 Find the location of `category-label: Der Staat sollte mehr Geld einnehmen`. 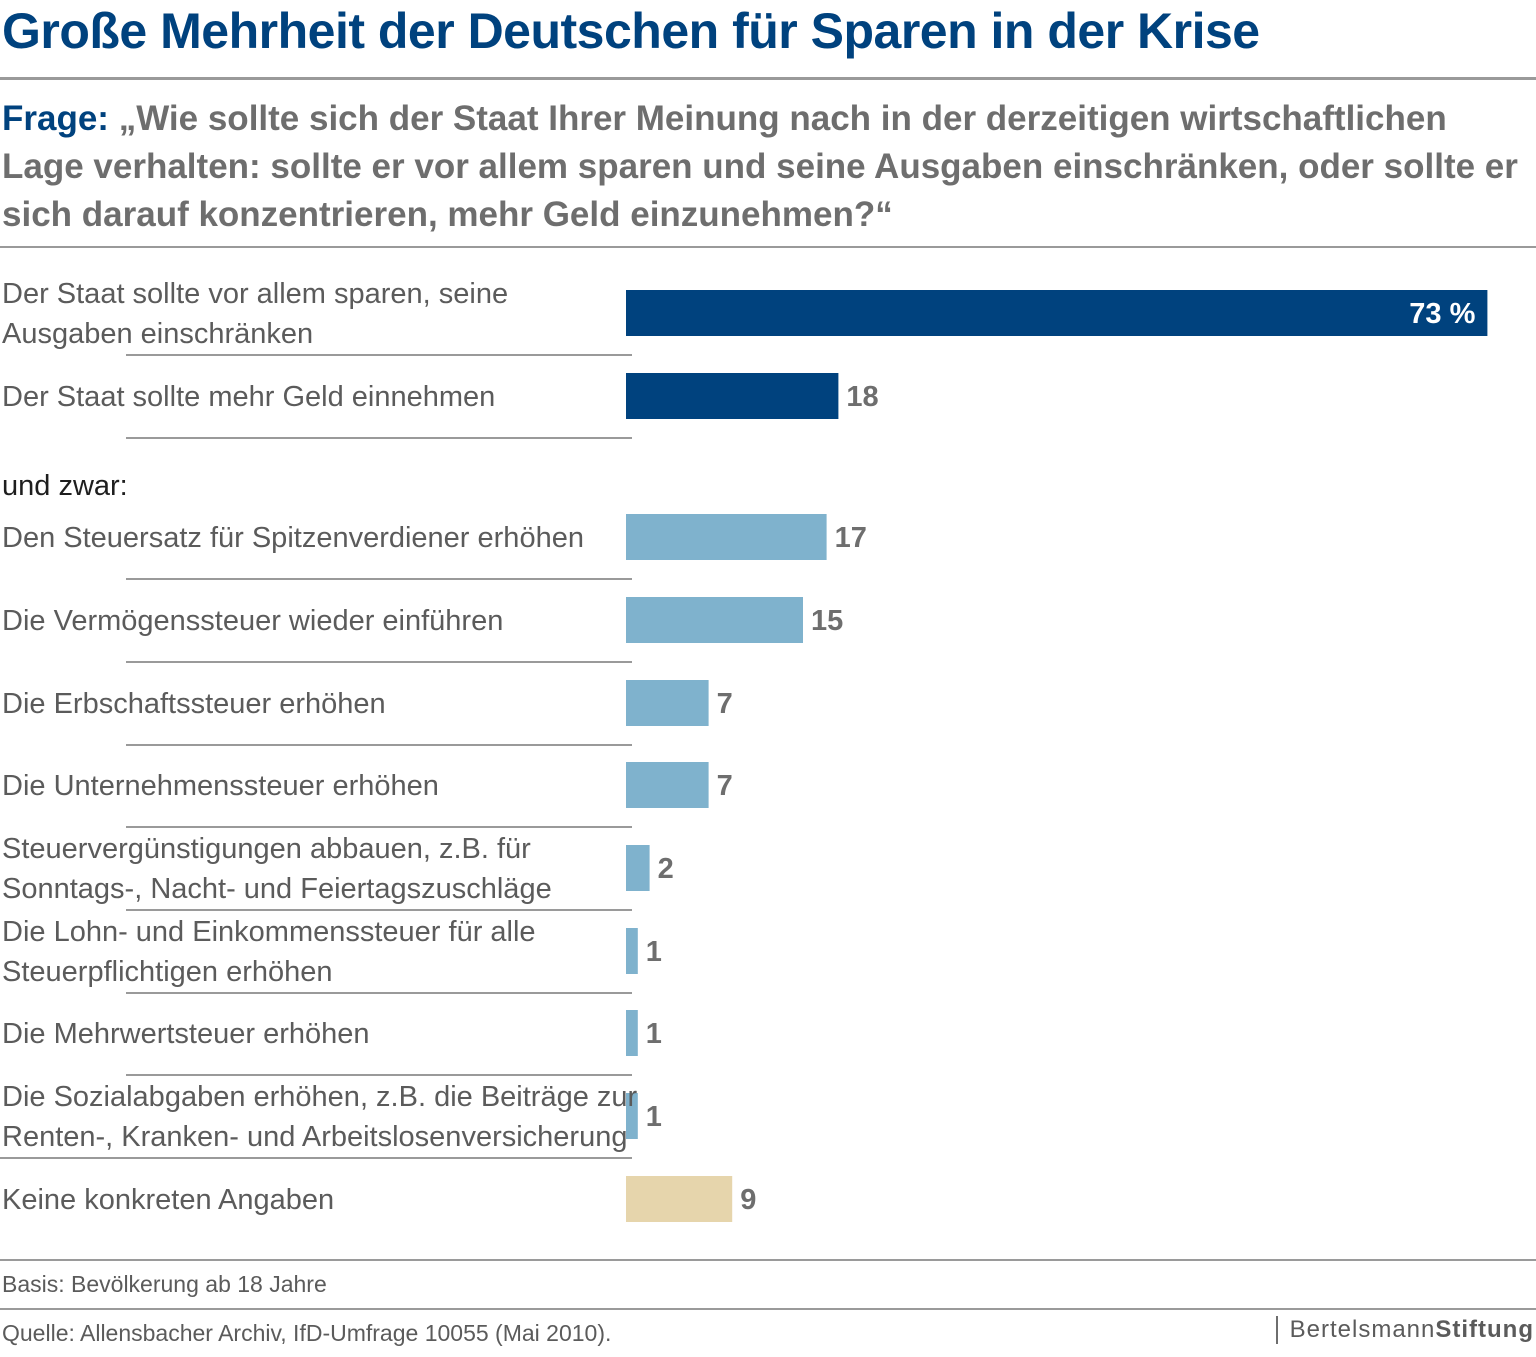

category-label: Der Staat sollte mehr Geld einnehmen is located at coordinates (248, 397).